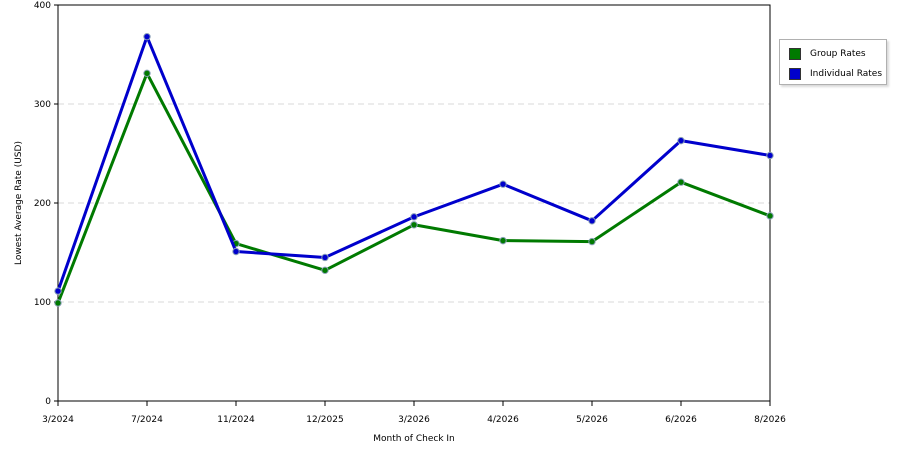 This screenshot has width=900, height=450. Describe the element at coordinates (838, 54) in the screenshot. I see `legend-label-group-rates: Group Rates` at that location.